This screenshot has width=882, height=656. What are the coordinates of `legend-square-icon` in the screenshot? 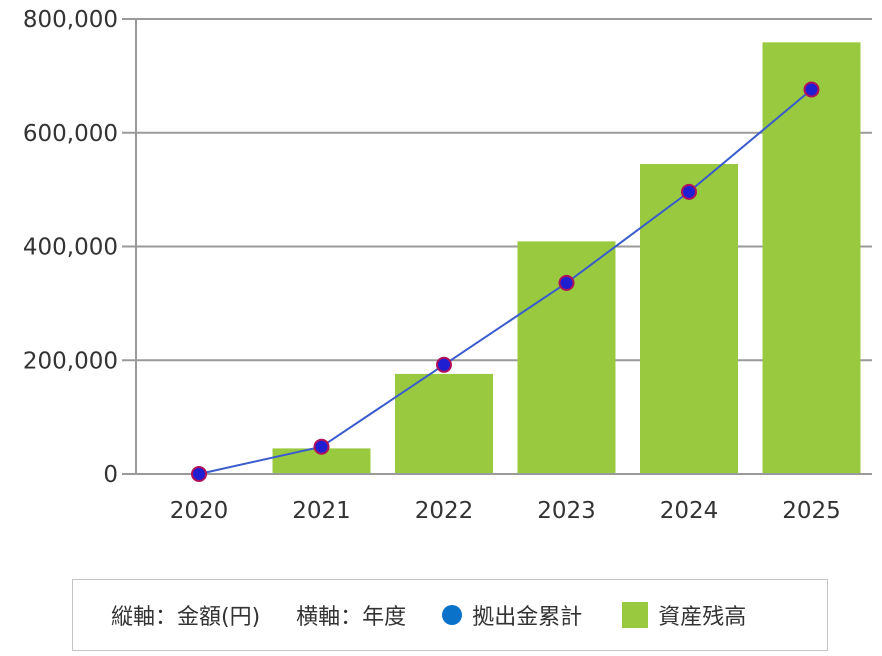 It's located at (635, 615).